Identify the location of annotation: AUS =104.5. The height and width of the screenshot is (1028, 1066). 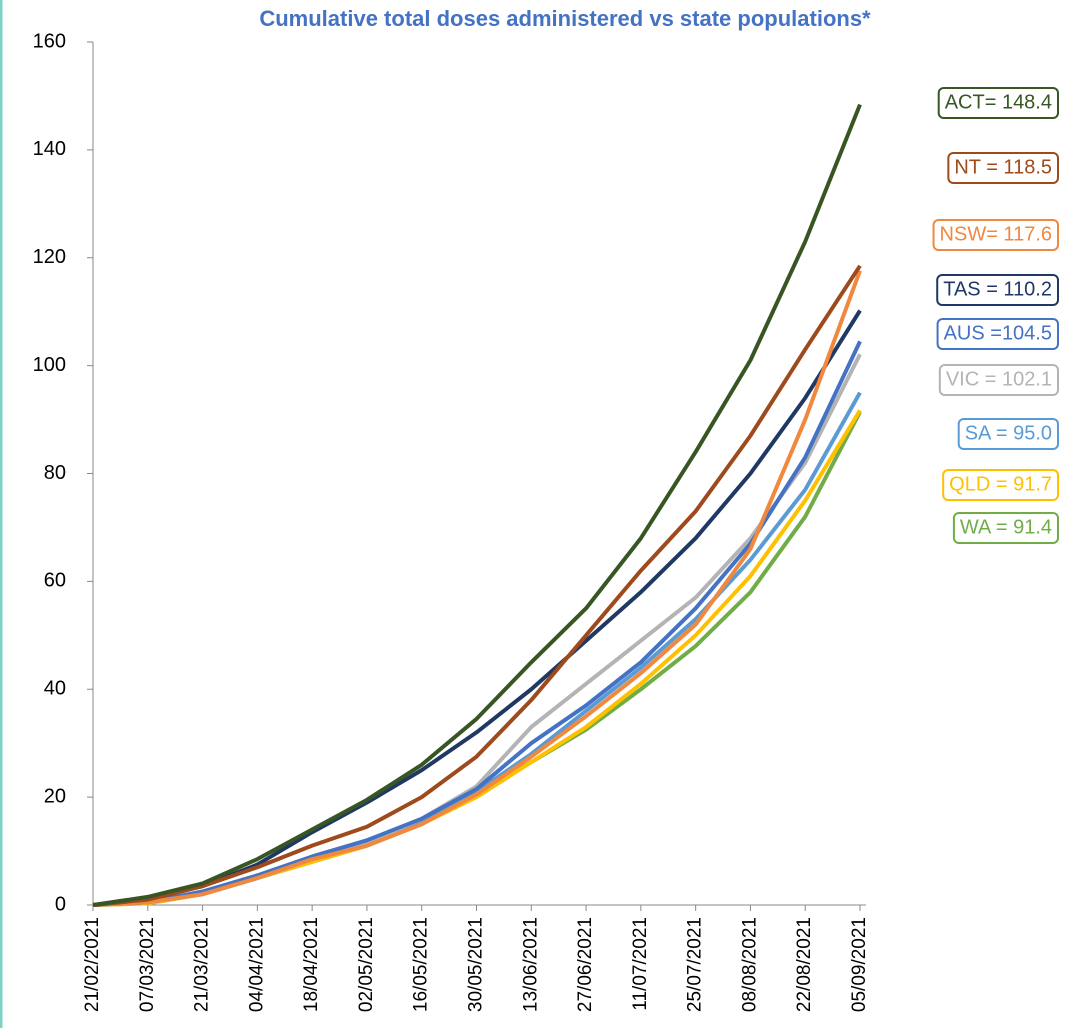
(998, 333).